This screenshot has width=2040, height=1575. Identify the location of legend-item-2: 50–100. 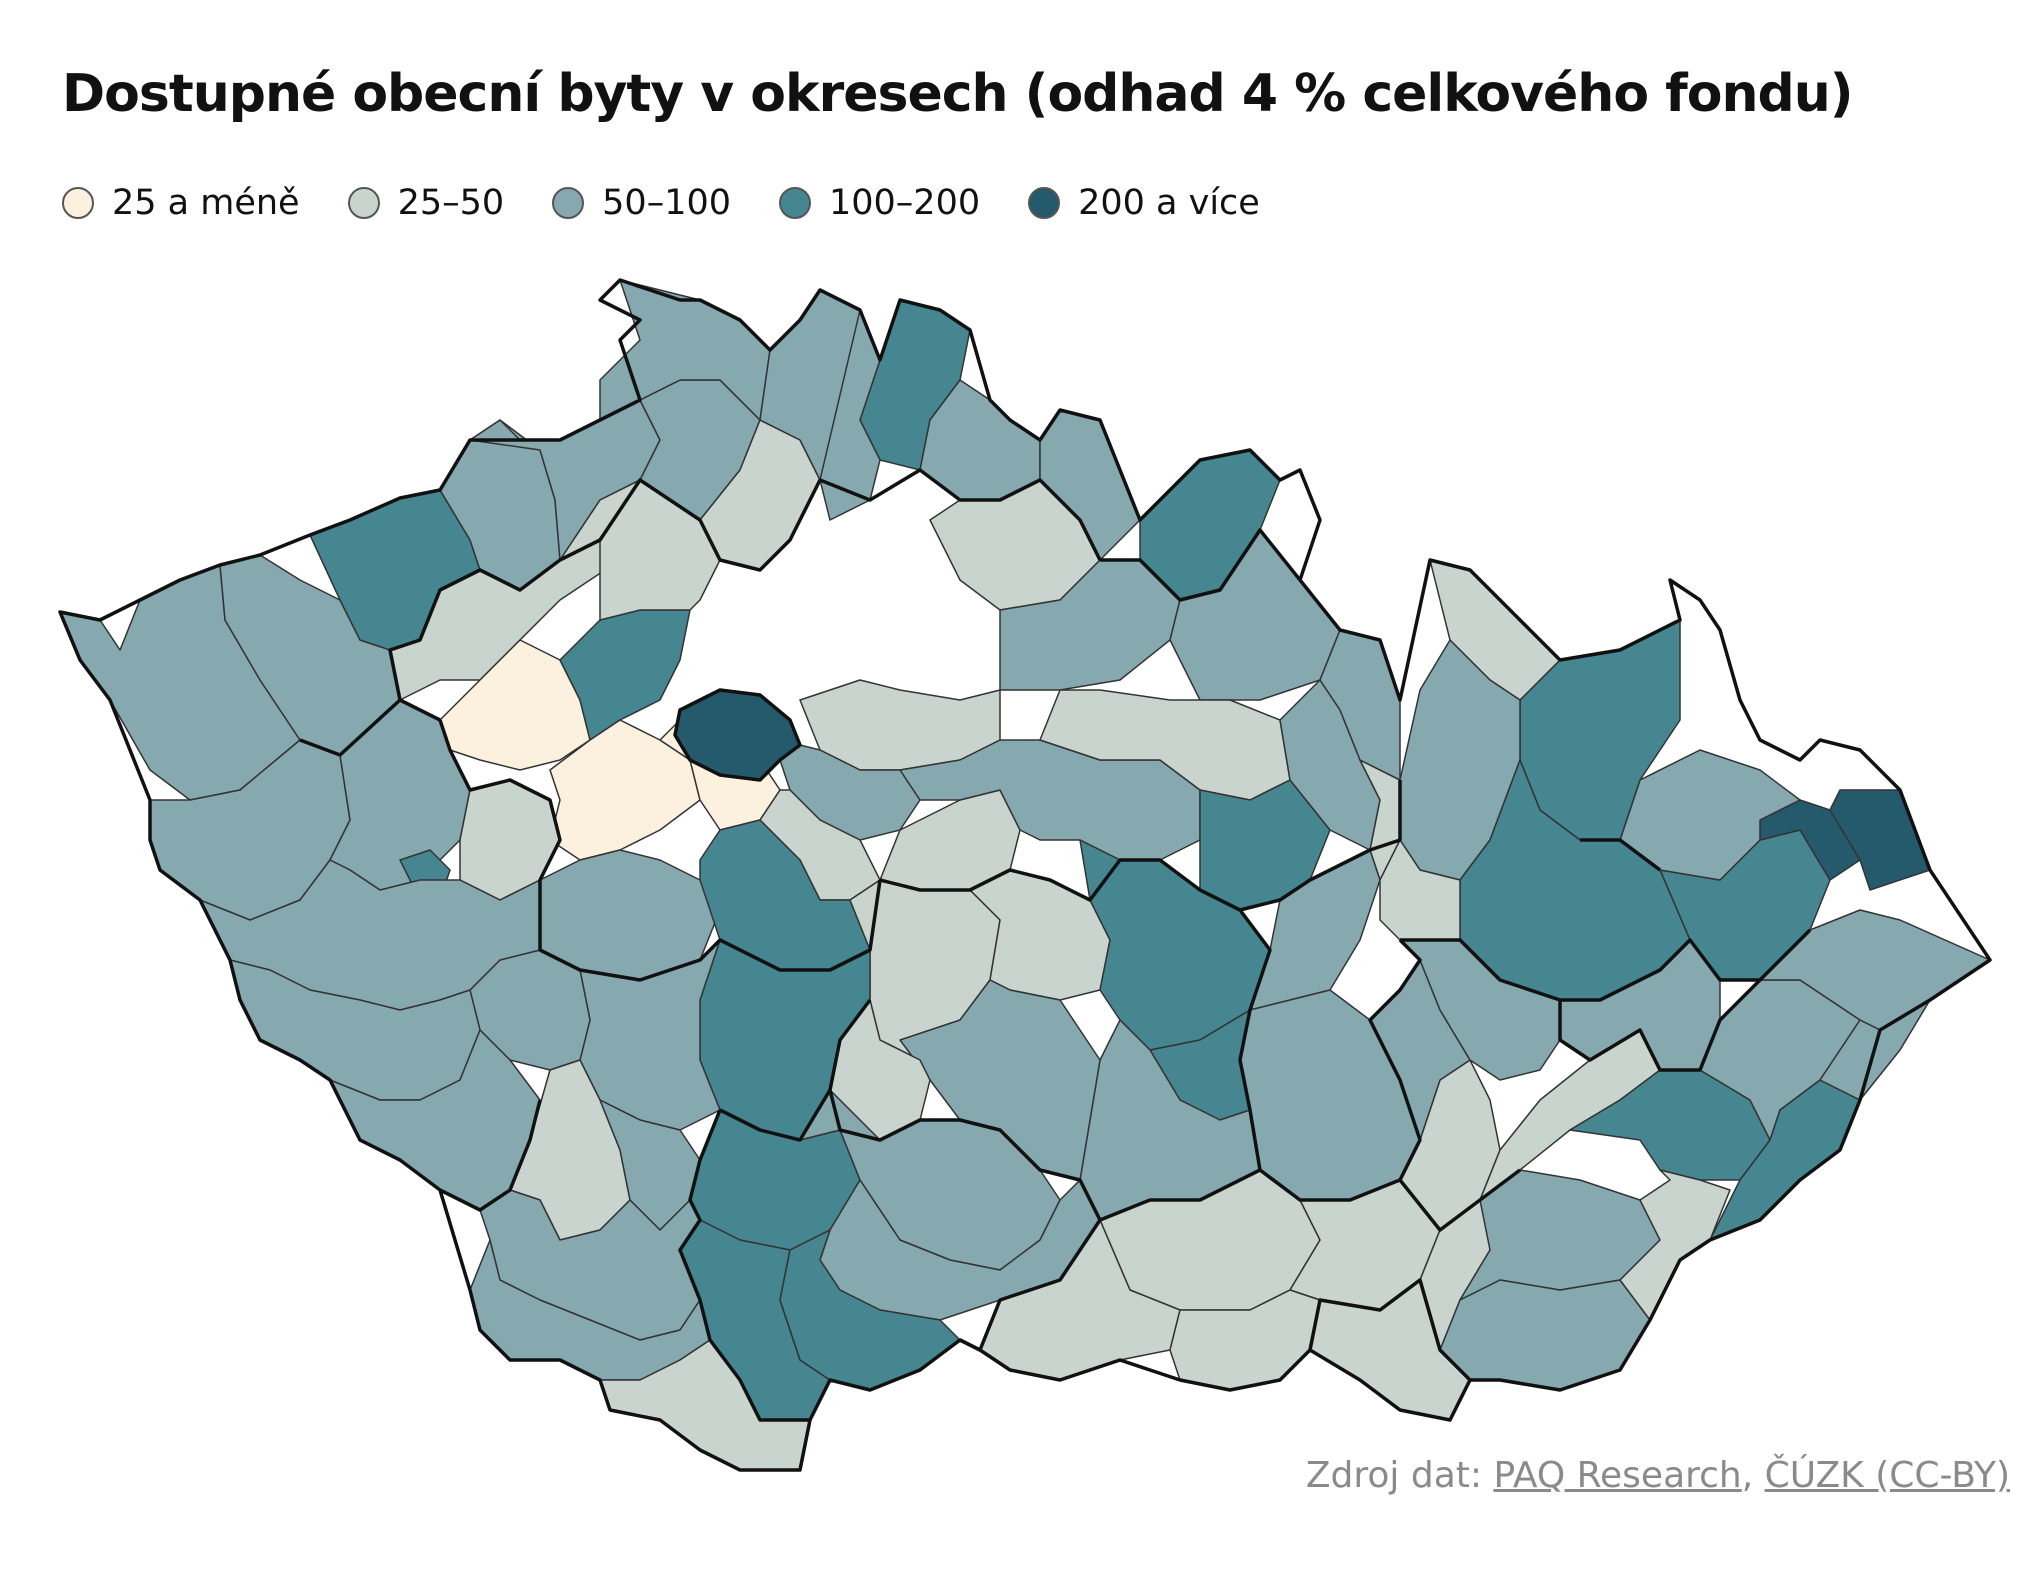
(641, 203).